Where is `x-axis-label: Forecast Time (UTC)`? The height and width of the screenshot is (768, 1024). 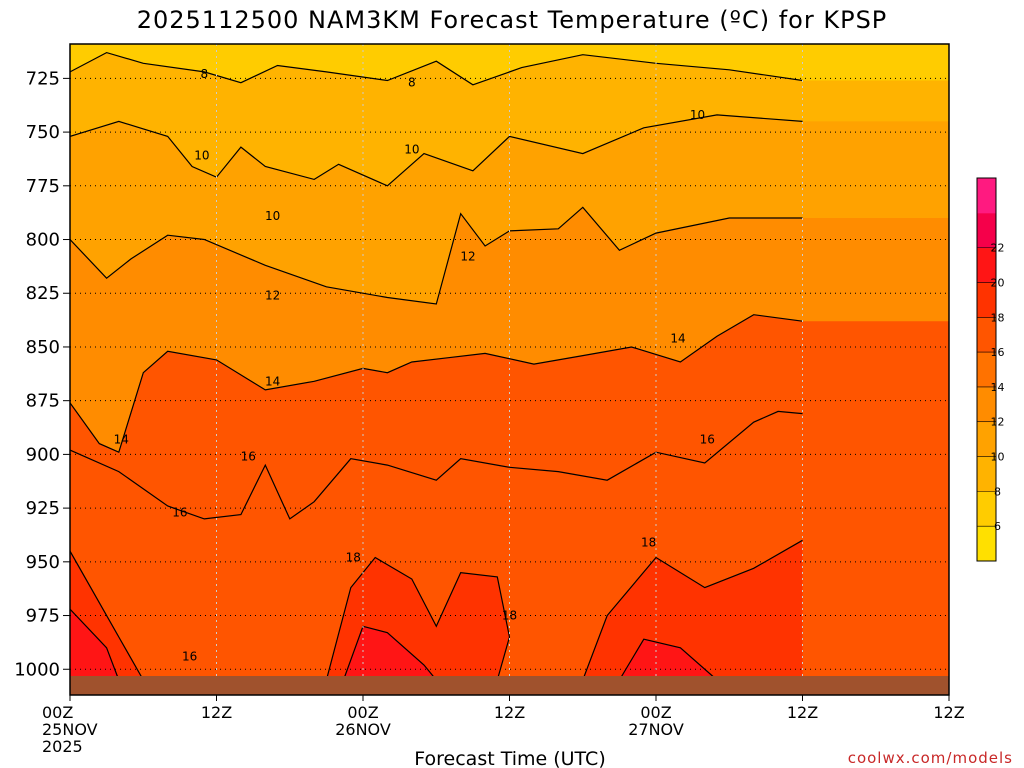 x-axis-label: Forecast Time (UTC) is located at coordinates (509, 758).